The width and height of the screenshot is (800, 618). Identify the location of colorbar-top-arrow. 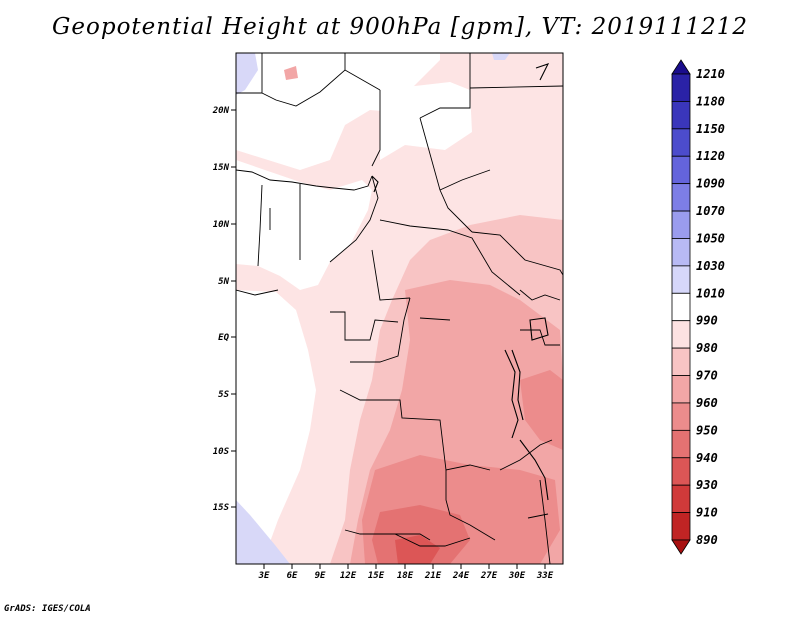
(681, 67).